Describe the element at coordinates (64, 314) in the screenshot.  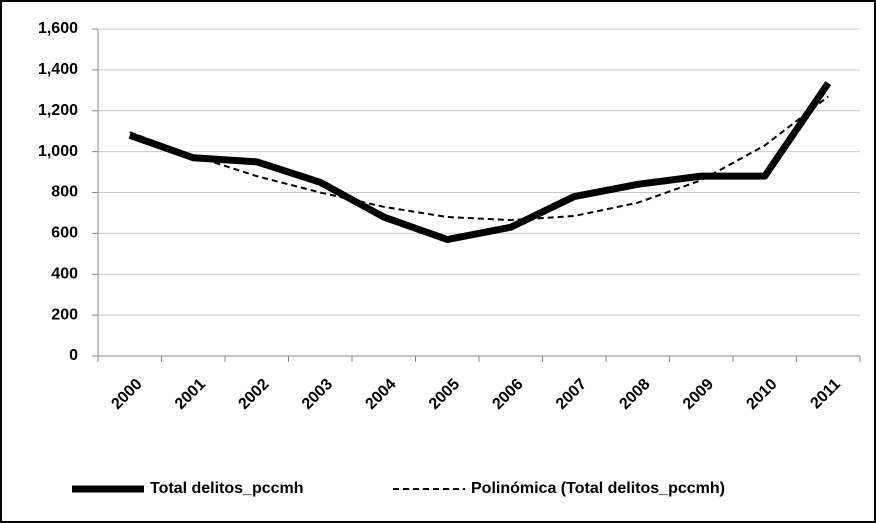
I see `y-tick-label: 200` at that location.